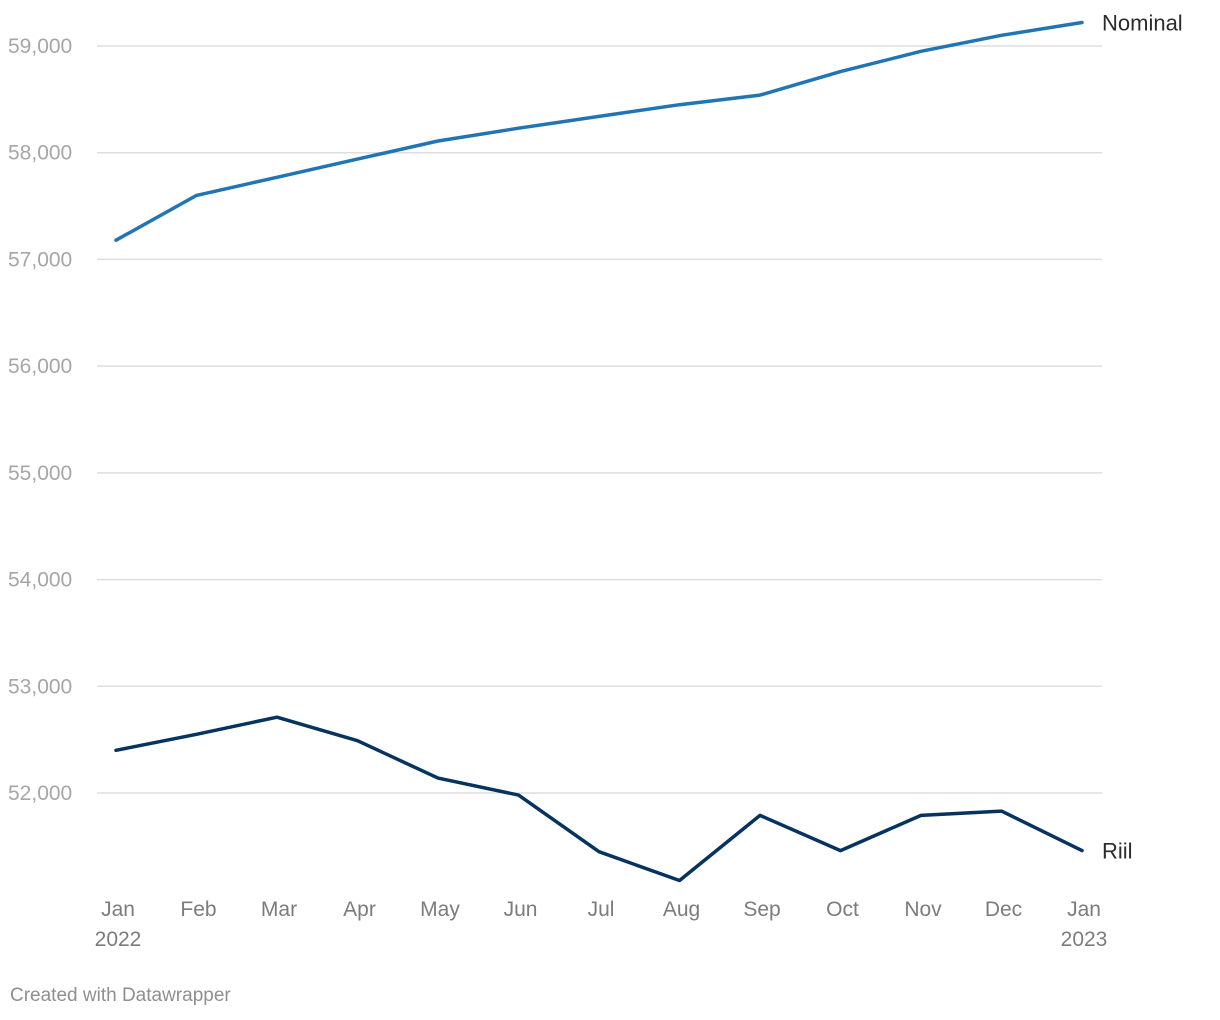  What do you see at coordinates (599, 799) in the screenshot?
I see `series-line-riil` at bounding box center [599, 799].